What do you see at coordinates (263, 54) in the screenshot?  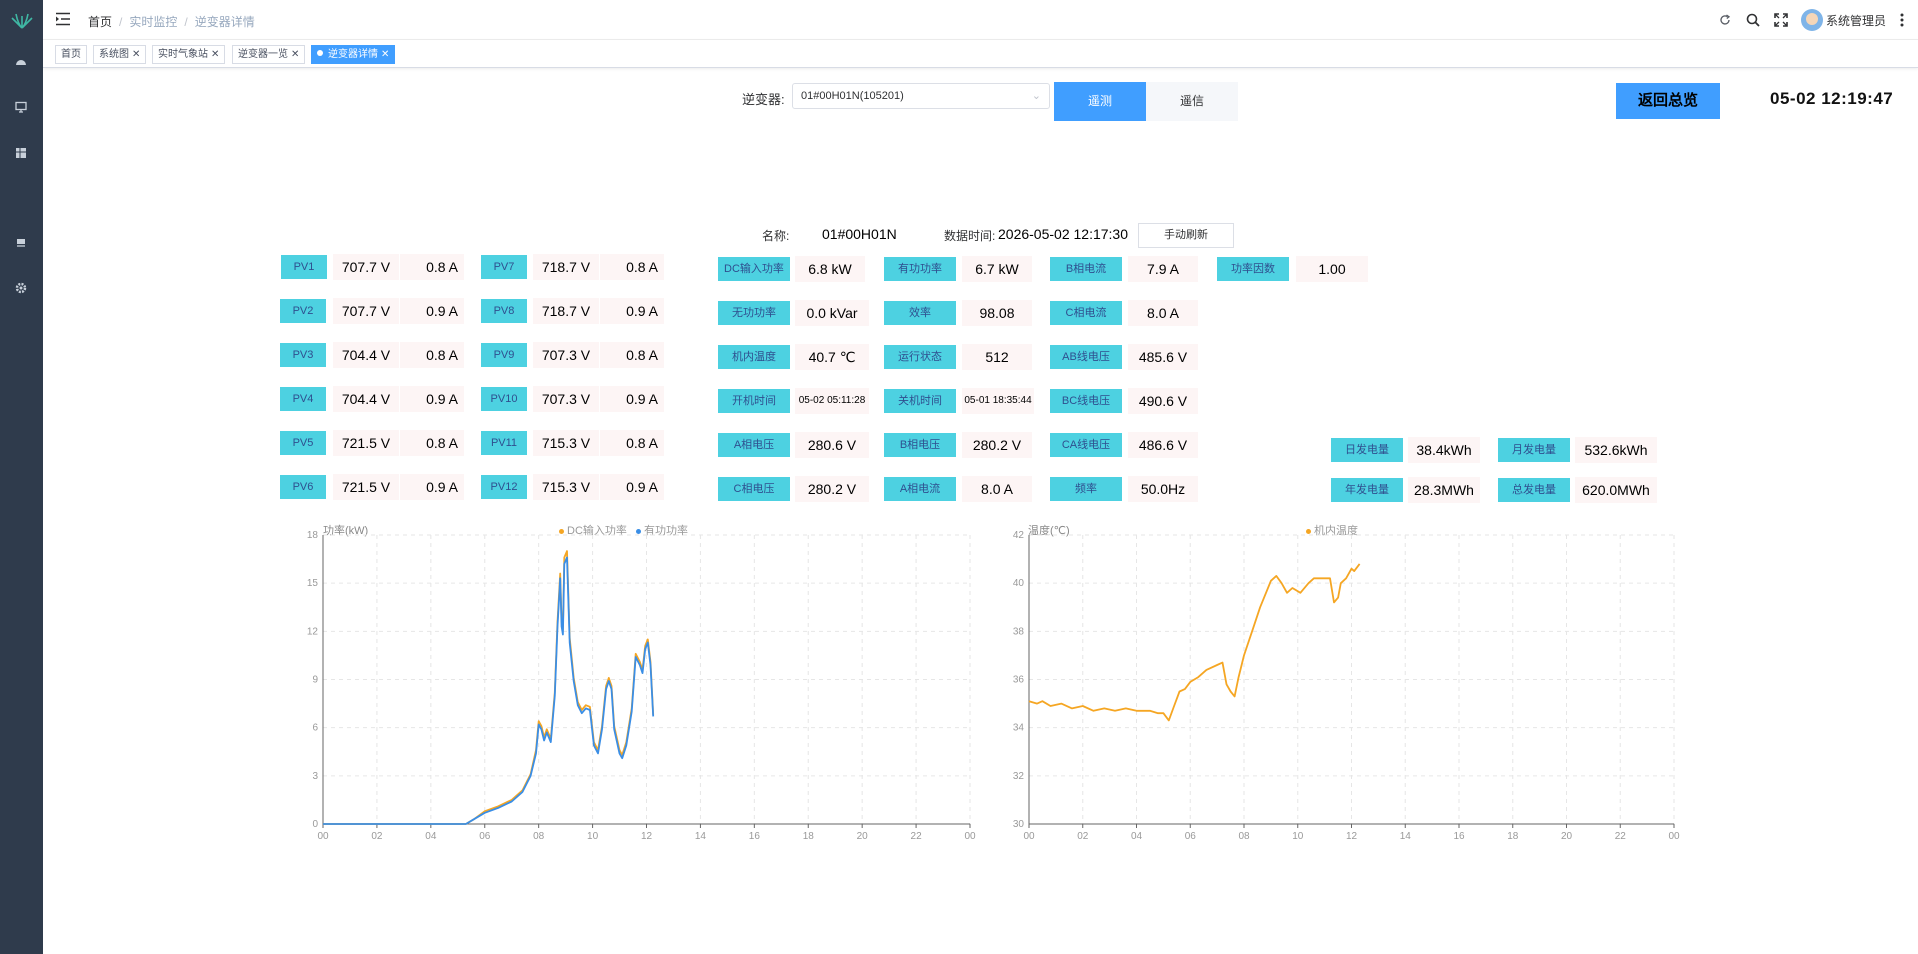 I see `tag-label: 逆变器一览` at bounding box center [263, 54].